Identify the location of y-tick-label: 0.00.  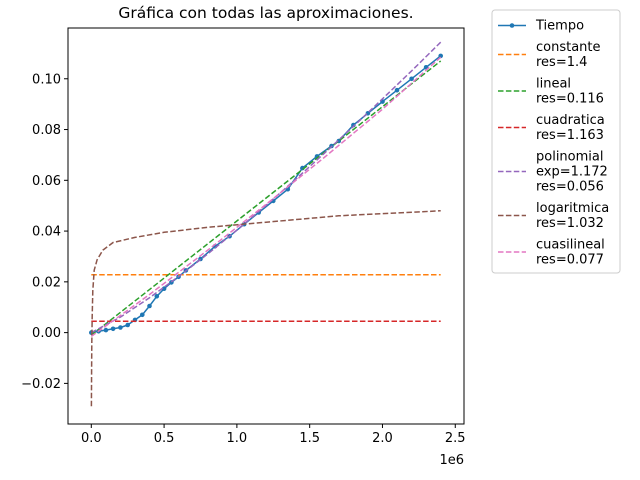
(46, 333).